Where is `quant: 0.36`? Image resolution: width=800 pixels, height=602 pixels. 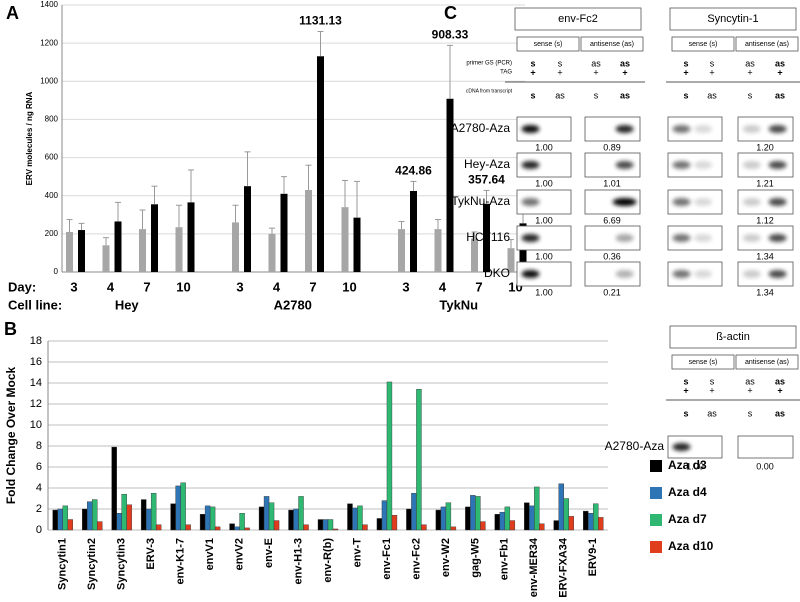 quant: 0.36 is located at coordinates (612, 256).